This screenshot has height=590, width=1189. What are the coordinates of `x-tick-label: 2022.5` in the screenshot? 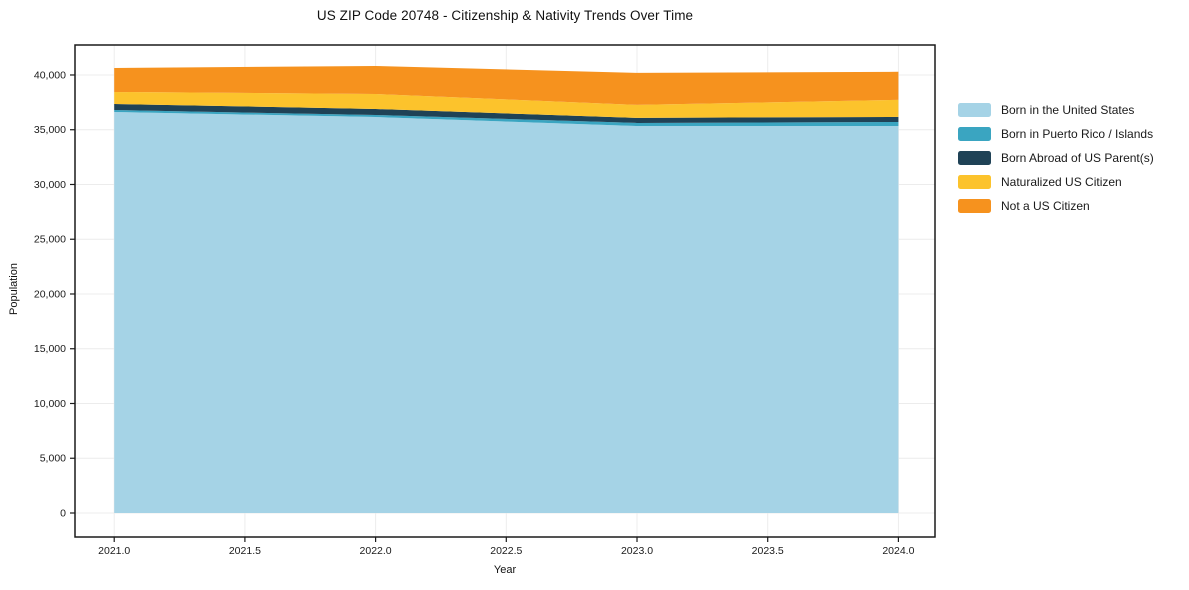 It's located at (506, 551).